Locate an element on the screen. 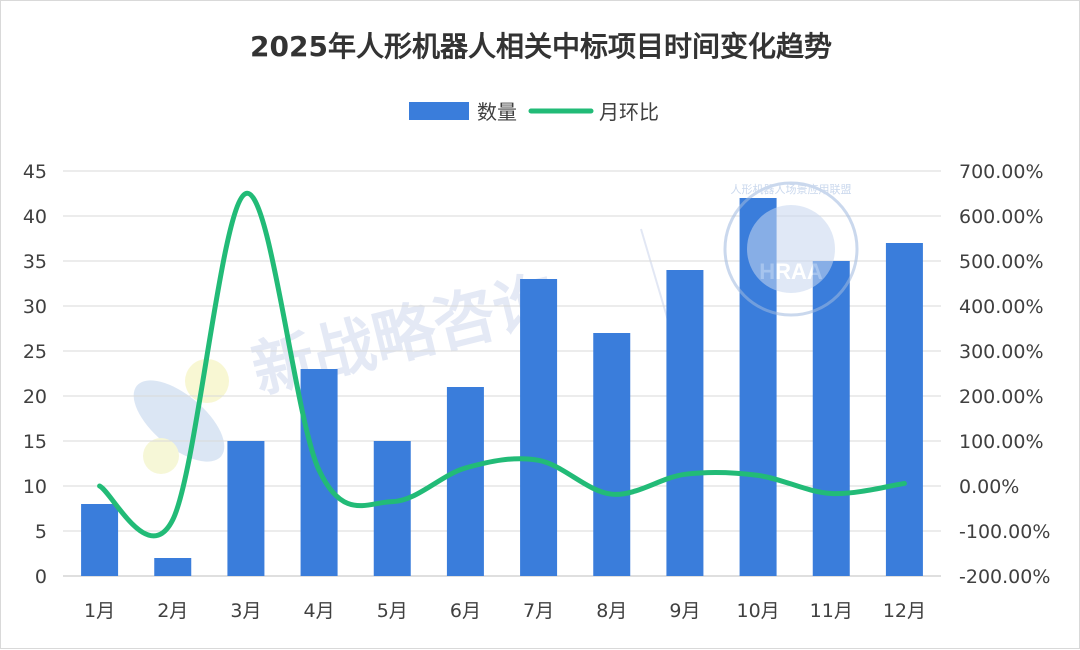  legend-swatch-bars is located at coordinates (439, 111).